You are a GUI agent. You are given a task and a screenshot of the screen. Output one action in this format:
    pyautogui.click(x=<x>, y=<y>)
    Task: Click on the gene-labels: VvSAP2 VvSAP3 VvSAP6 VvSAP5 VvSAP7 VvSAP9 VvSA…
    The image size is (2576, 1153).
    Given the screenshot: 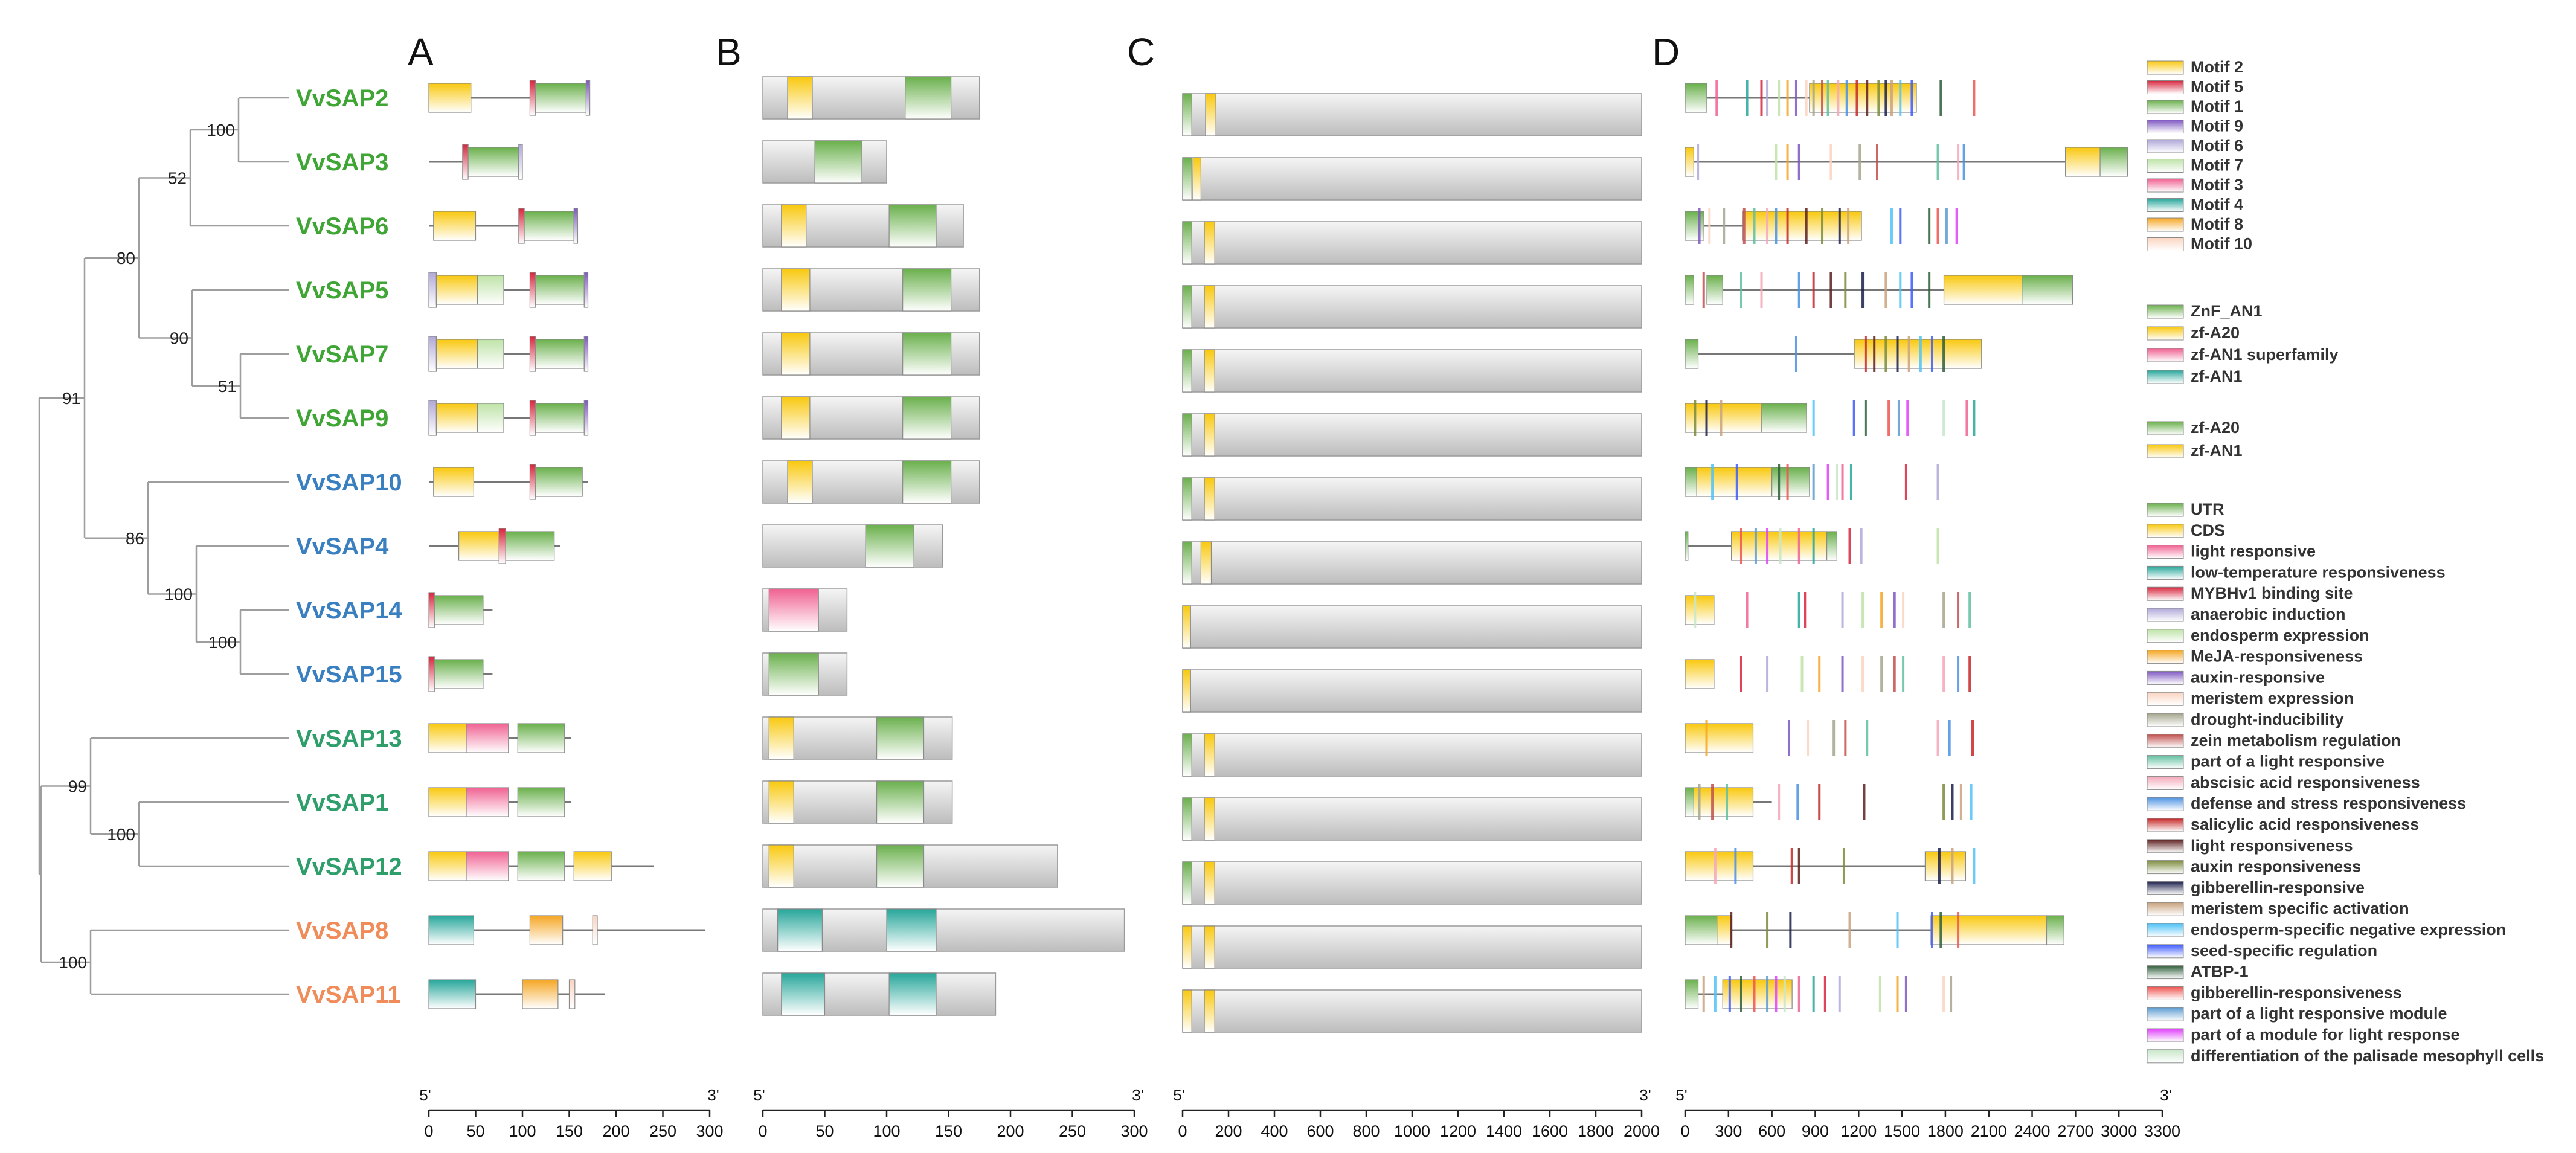 What is the action you would take?
    pyautogui.click(x=349, y=546)
    